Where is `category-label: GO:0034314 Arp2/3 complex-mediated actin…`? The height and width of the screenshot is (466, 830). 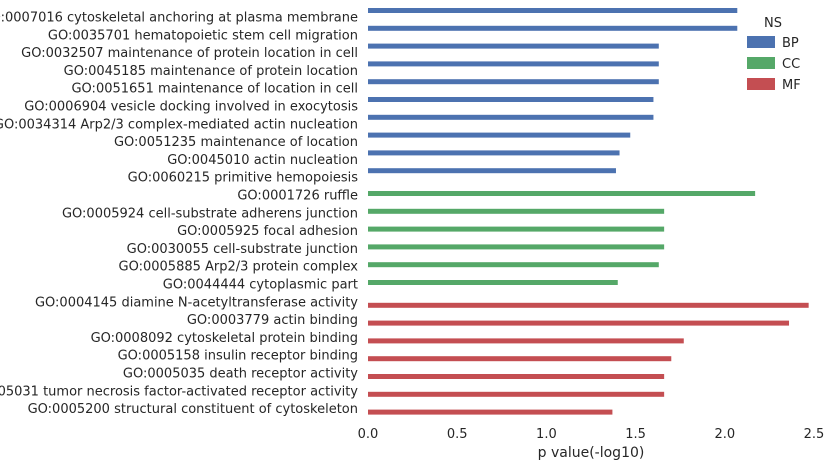
category-label: GO:0034314 Arp2/3 complex-mediated actin… is located at coordinates (179, 124).